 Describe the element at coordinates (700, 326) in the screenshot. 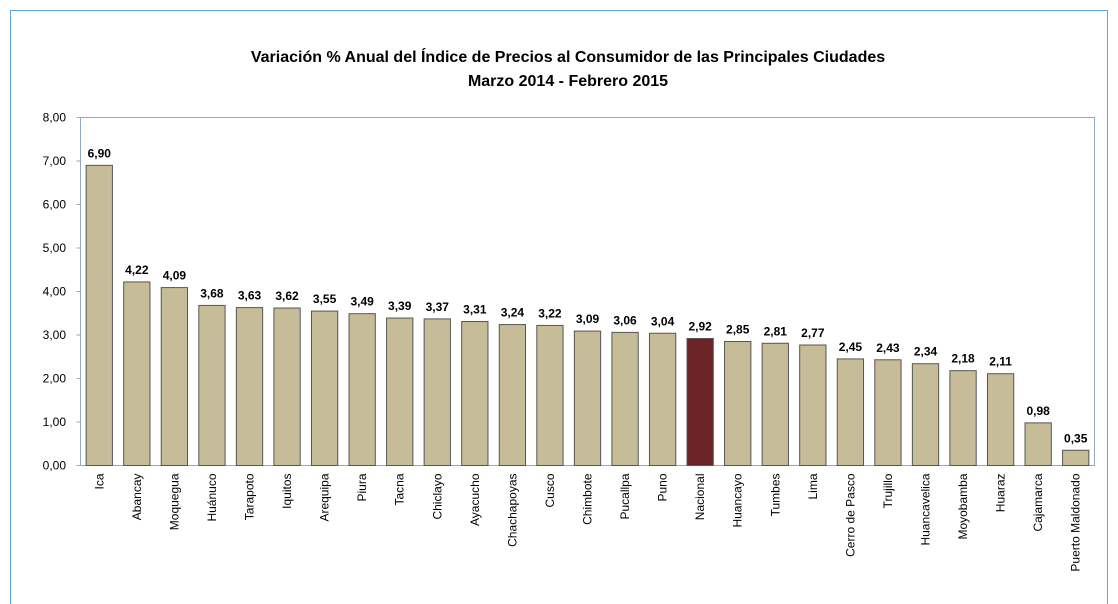

I see `value-label: 2,92` at that location.